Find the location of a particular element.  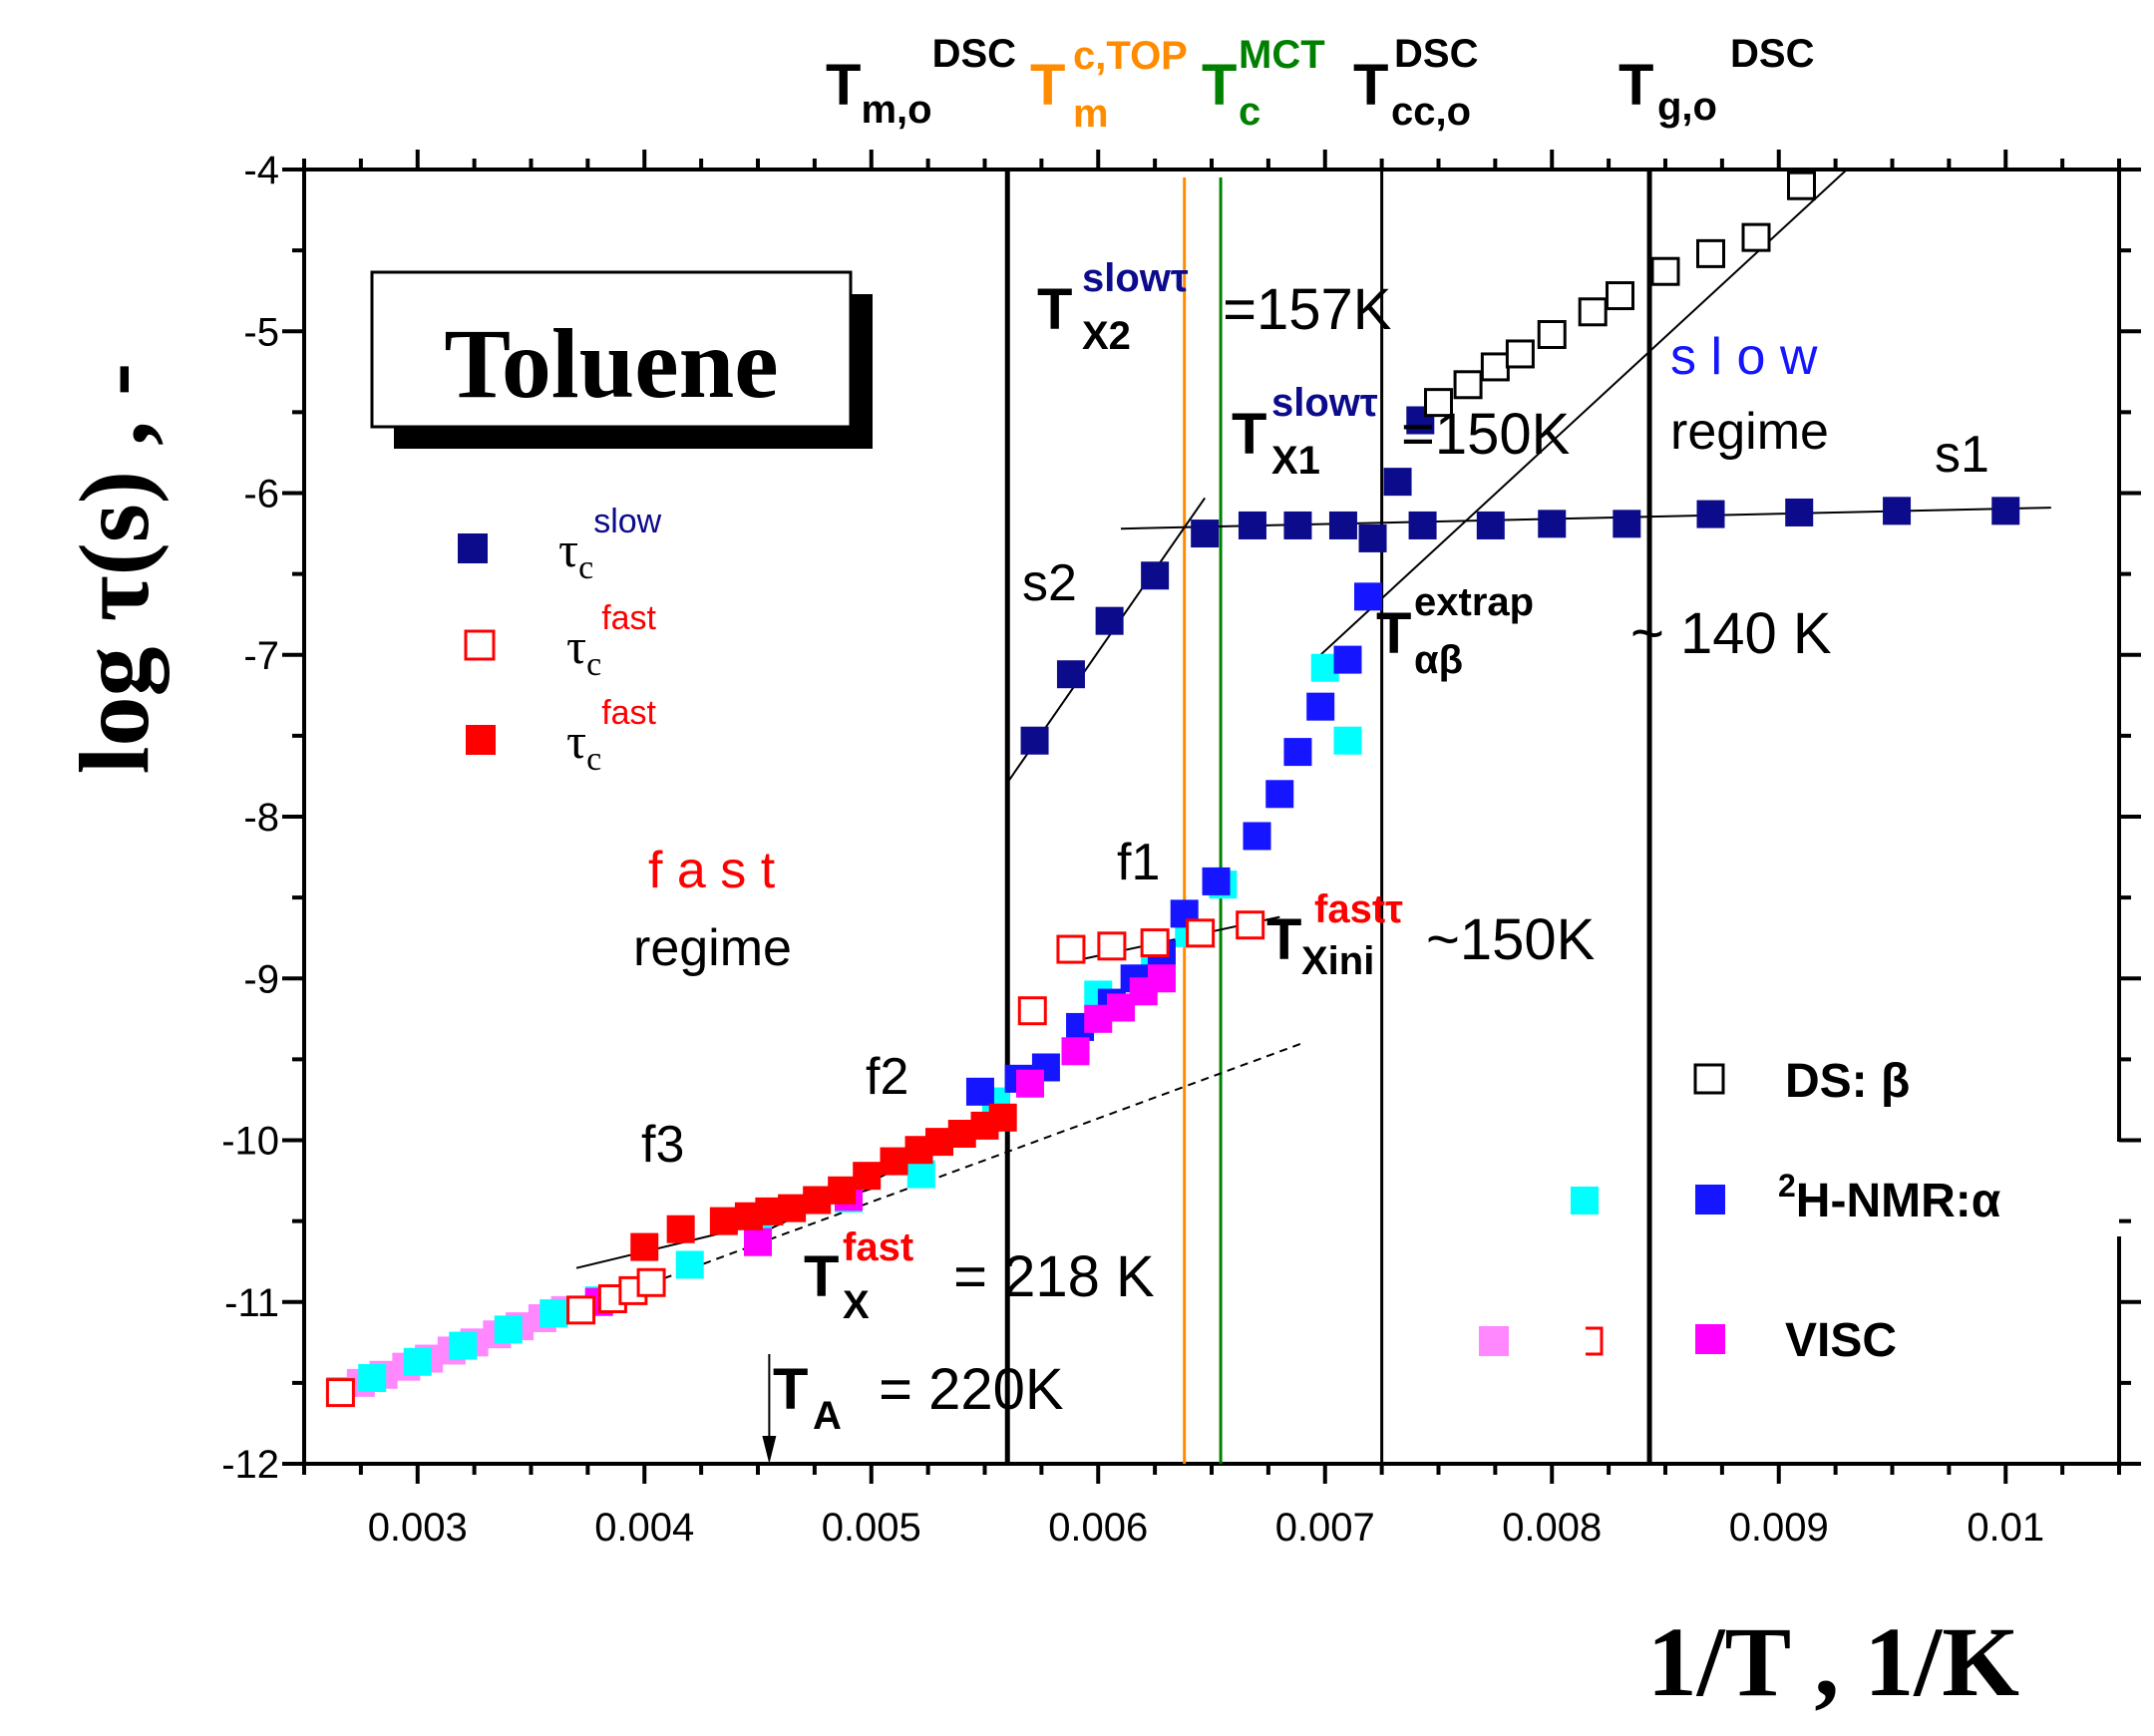

tm-dsc-label: Tm,oDSC is located at coordinates (921, 82).